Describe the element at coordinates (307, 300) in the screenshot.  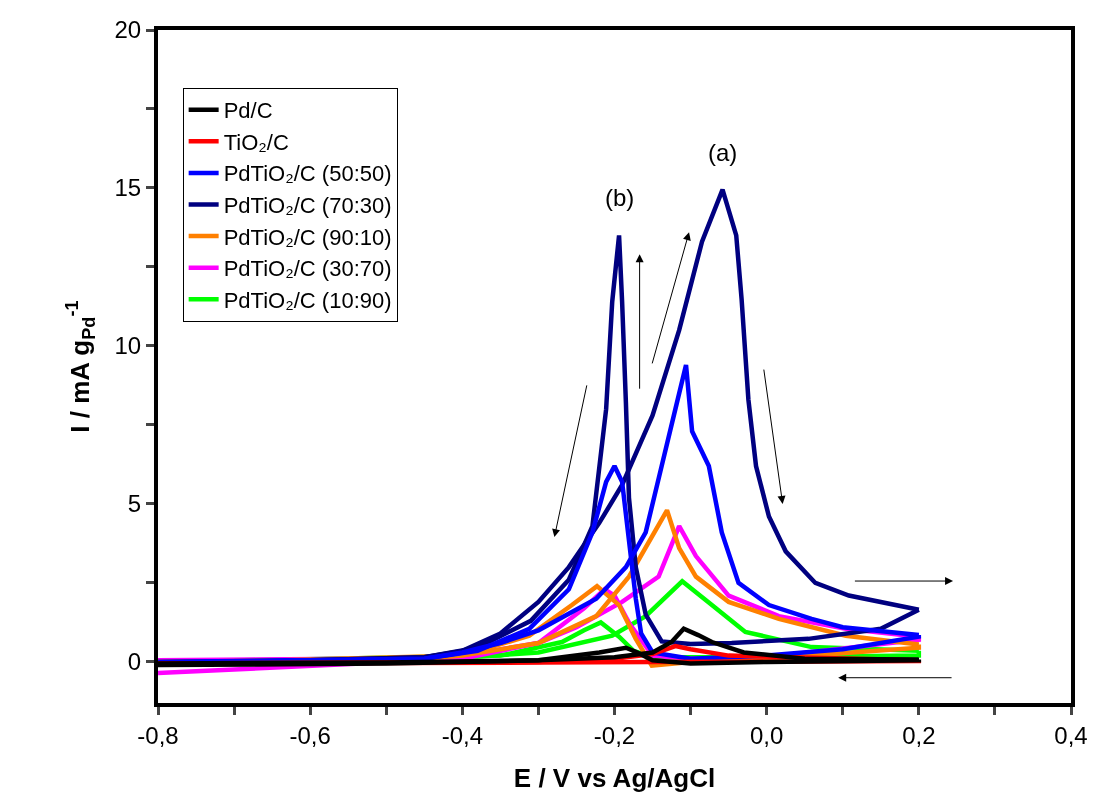
I see `legend-label: PdTiO₂/C (10:90)` at that location.